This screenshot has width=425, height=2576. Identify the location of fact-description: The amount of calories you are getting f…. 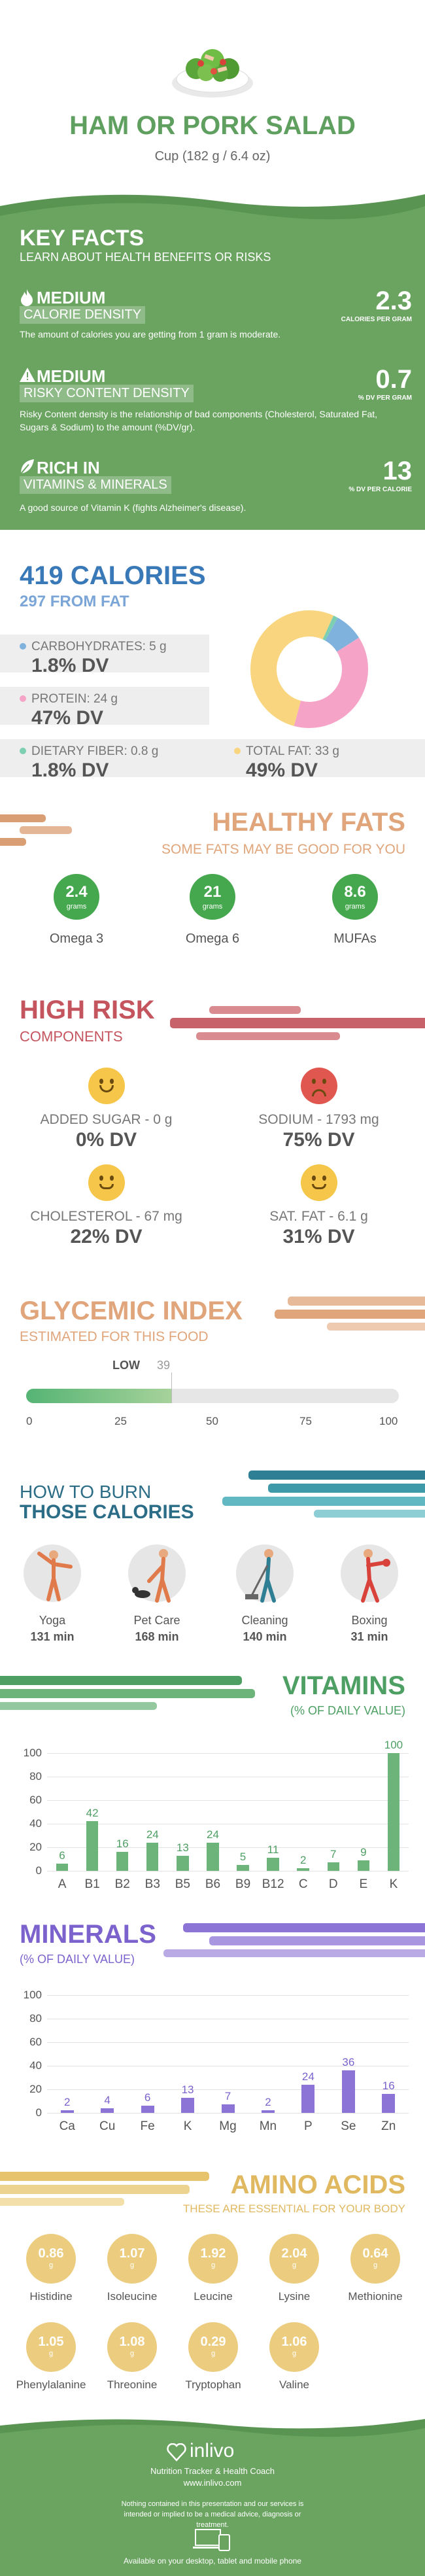
(150, 334).